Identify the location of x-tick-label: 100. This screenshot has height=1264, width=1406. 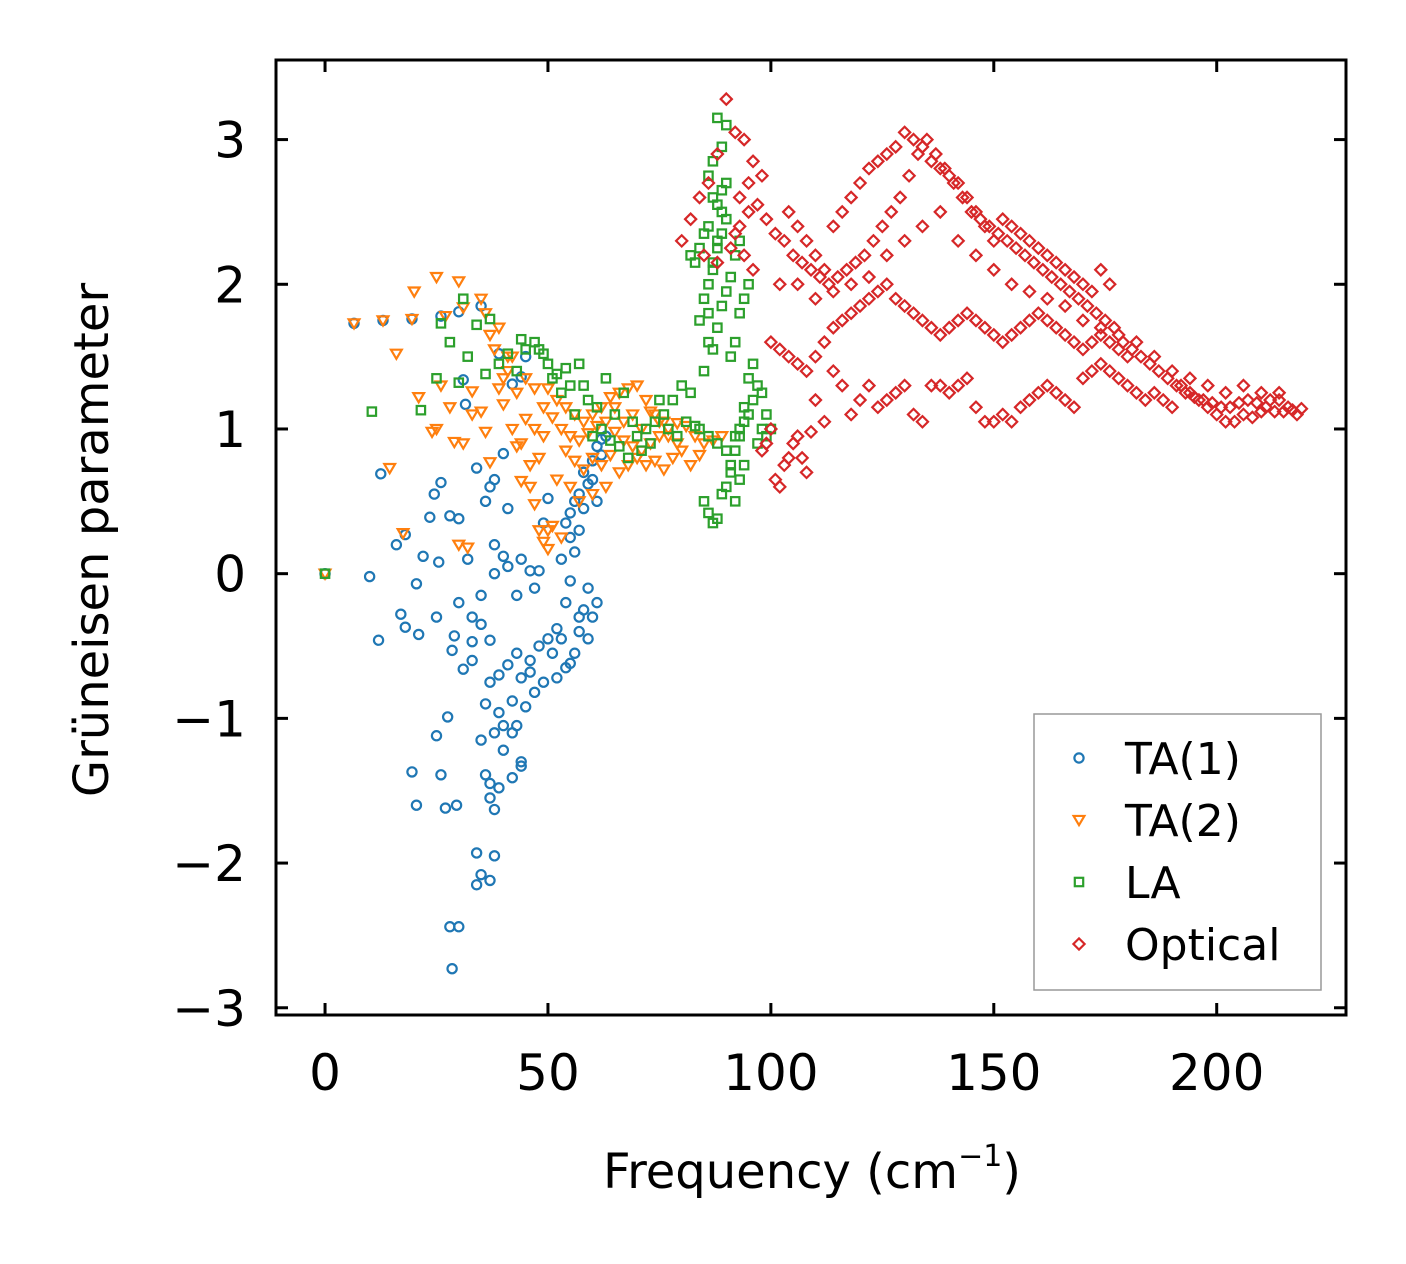
(770, 1073).